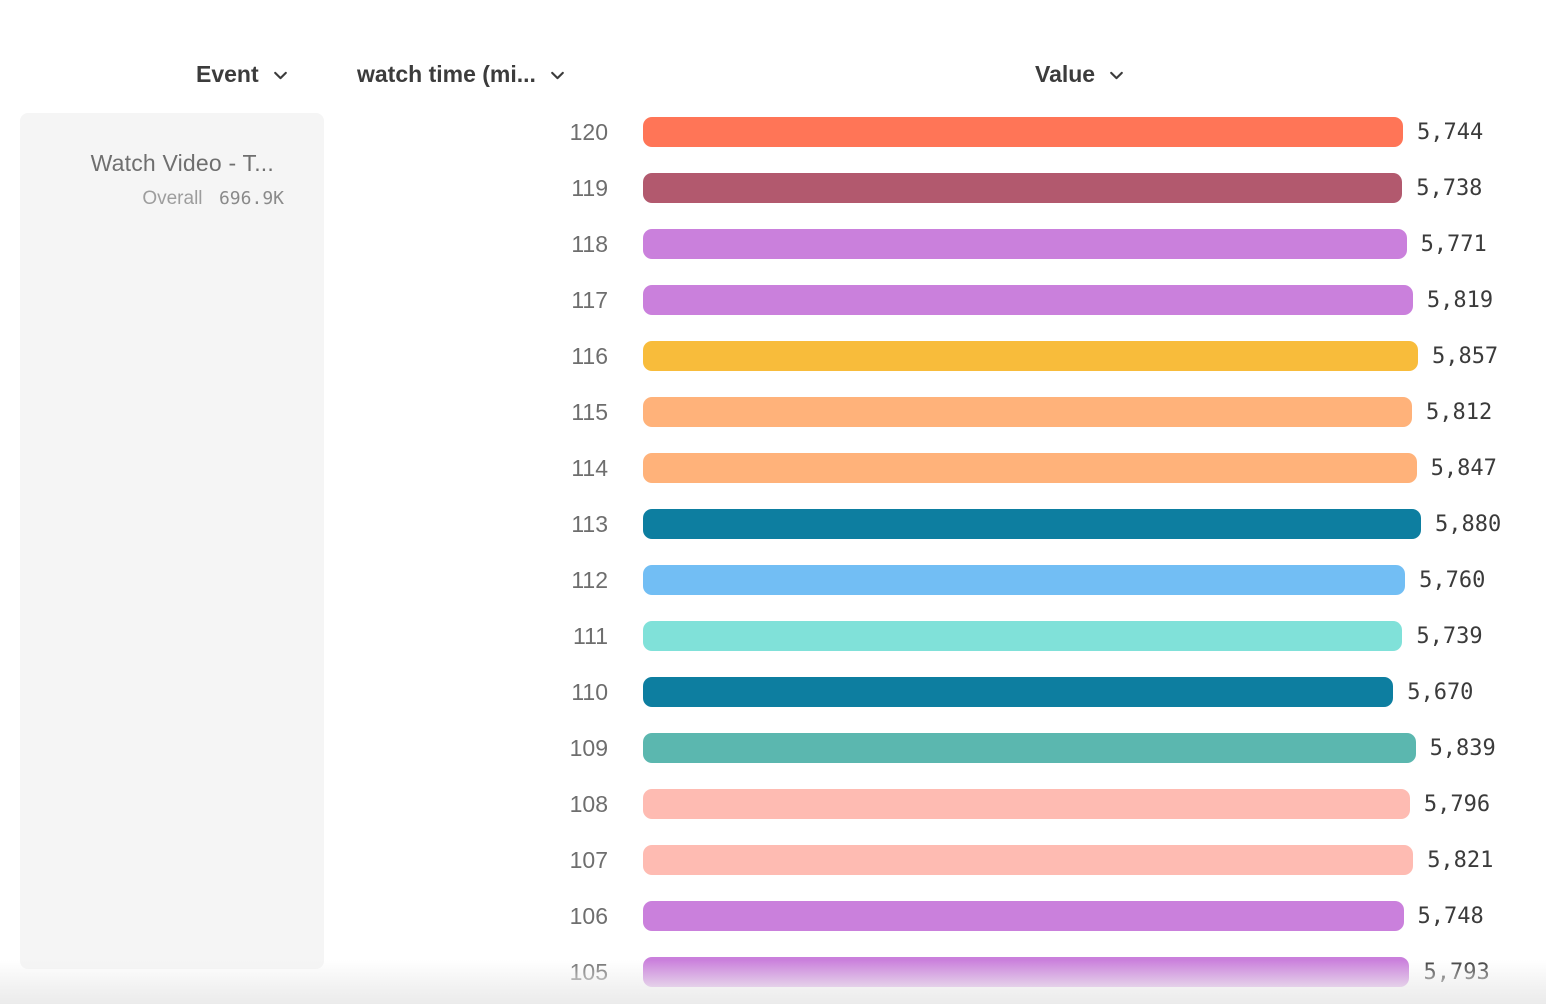 The width and height of the screenshot is (1546, 1004). I want to click on event-overall-row: Overall 696.9K, so click(162, 199).